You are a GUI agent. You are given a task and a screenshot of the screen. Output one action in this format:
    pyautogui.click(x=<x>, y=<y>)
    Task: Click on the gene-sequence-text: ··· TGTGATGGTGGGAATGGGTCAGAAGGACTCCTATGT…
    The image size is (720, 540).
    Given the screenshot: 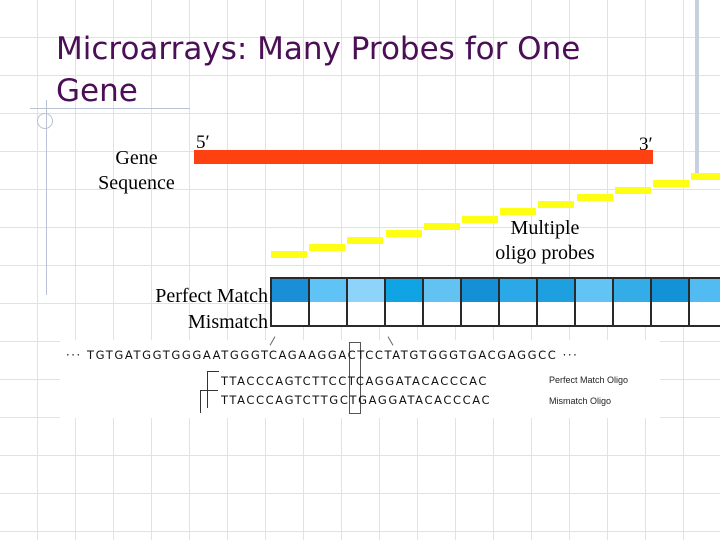 What is the action you would take?
    pyautogui.click(x=322, y=355)
    